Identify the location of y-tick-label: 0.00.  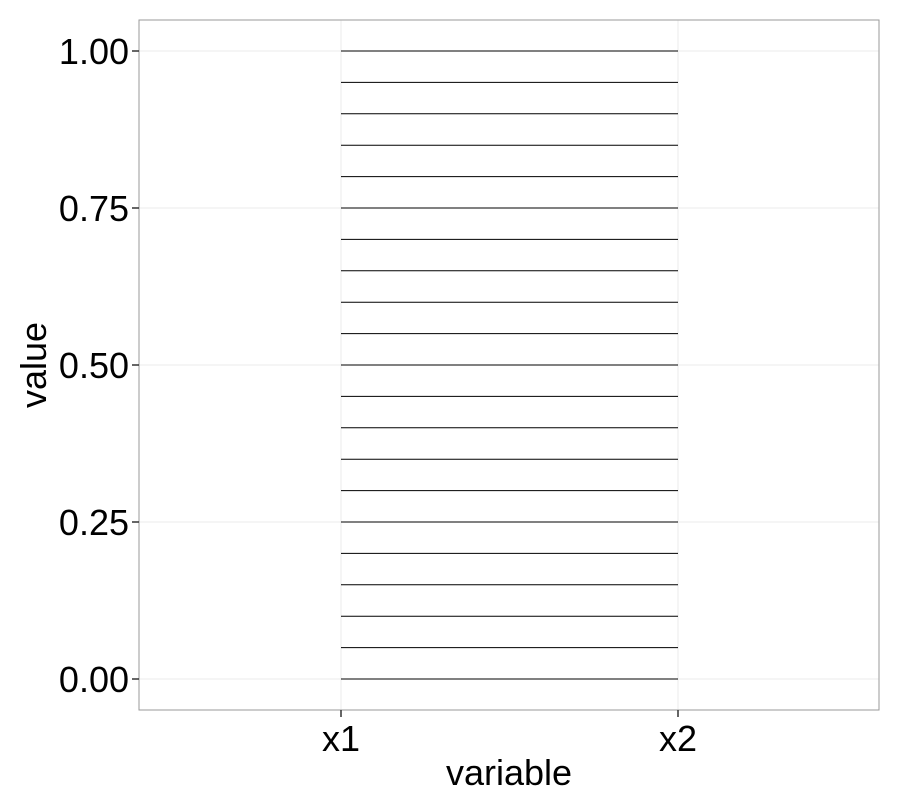
(94, 679).